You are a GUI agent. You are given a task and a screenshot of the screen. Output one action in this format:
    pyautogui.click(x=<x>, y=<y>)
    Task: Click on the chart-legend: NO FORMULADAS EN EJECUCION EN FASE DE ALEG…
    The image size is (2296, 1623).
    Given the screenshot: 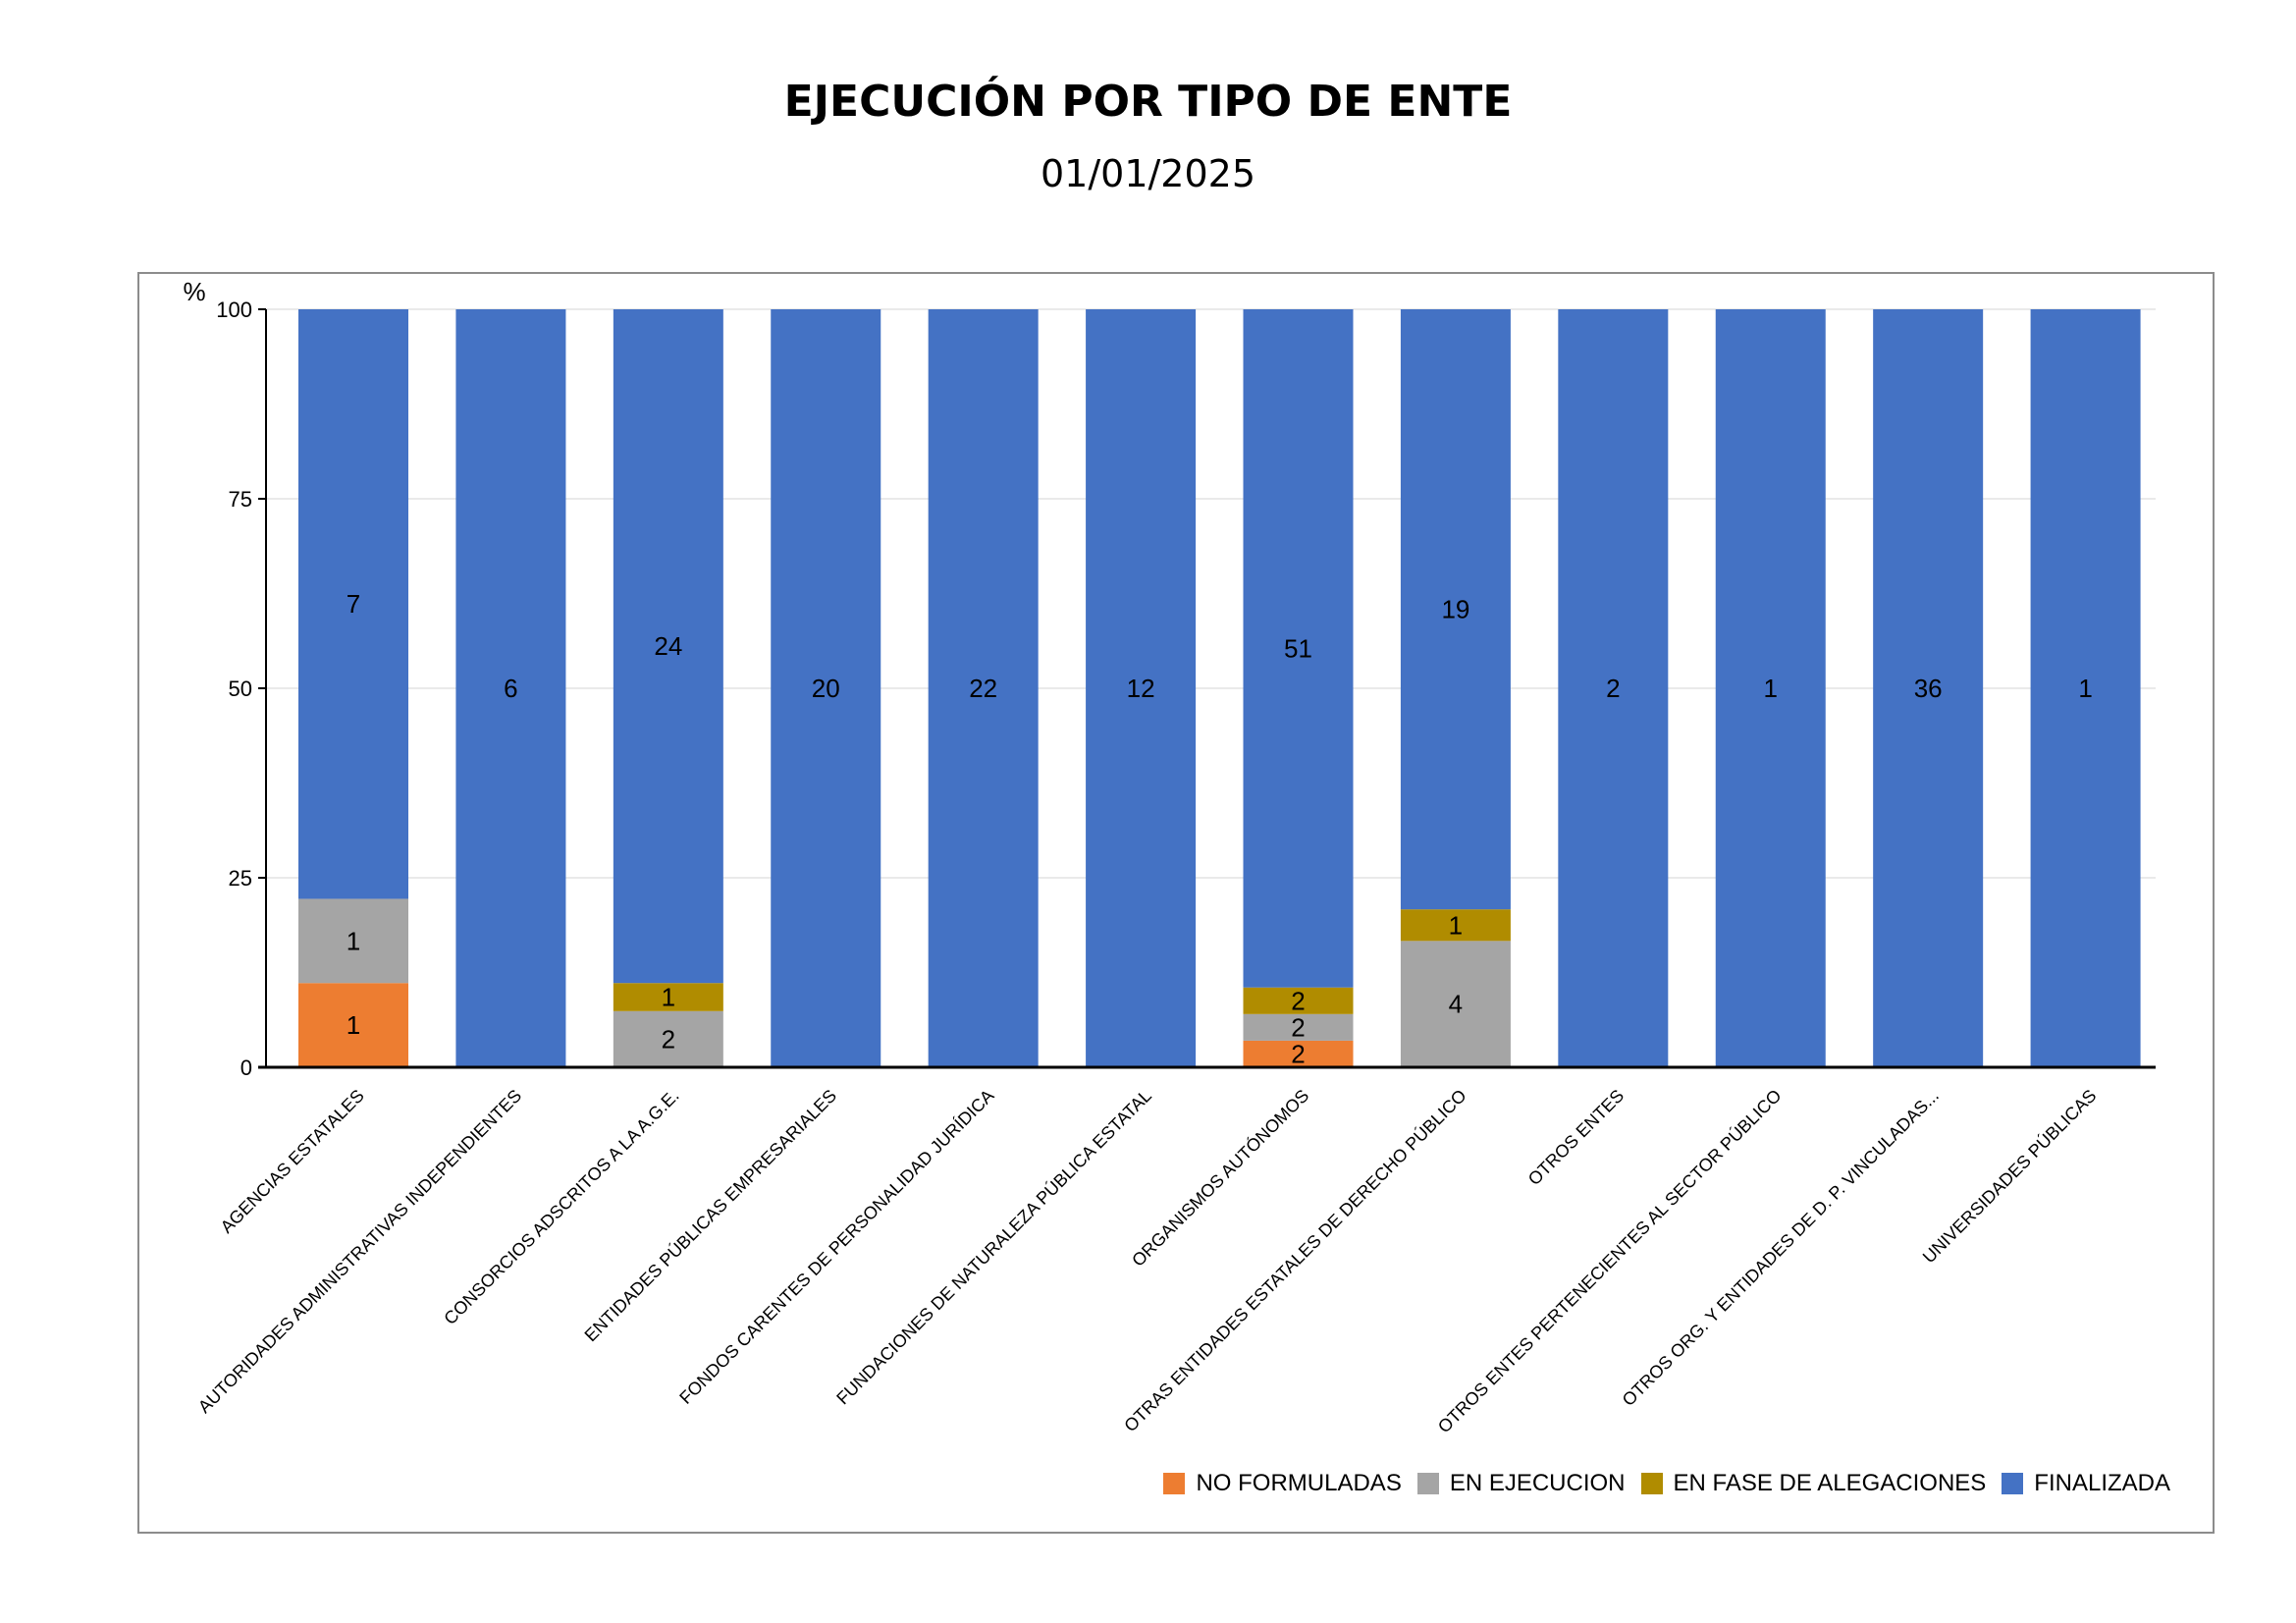 What is the action you would take?
    pyautogui.click(x=1659, y=1483)
    